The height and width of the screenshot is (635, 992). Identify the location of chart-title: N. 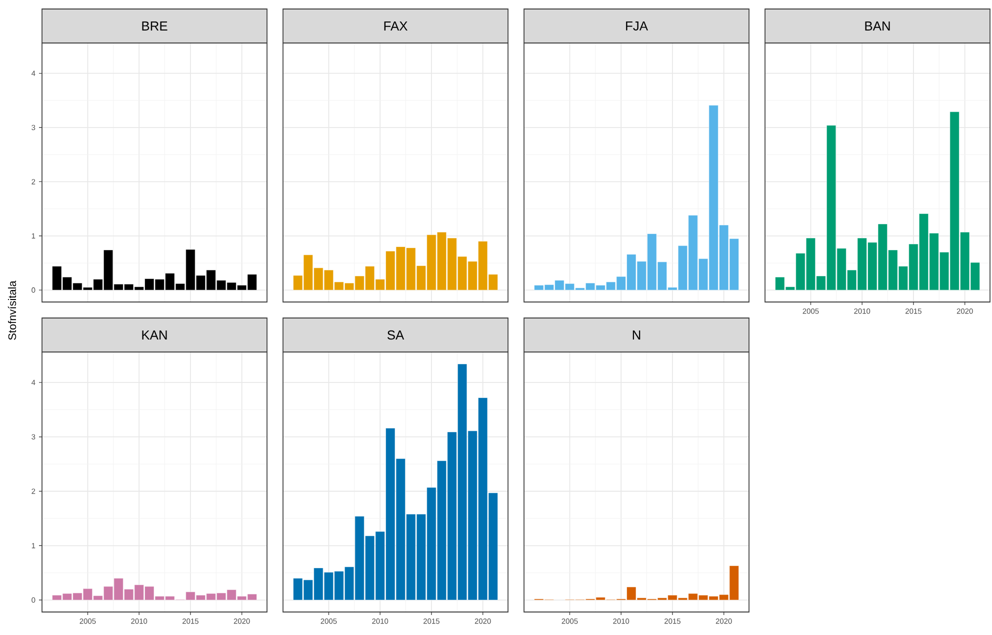
(636, 335).